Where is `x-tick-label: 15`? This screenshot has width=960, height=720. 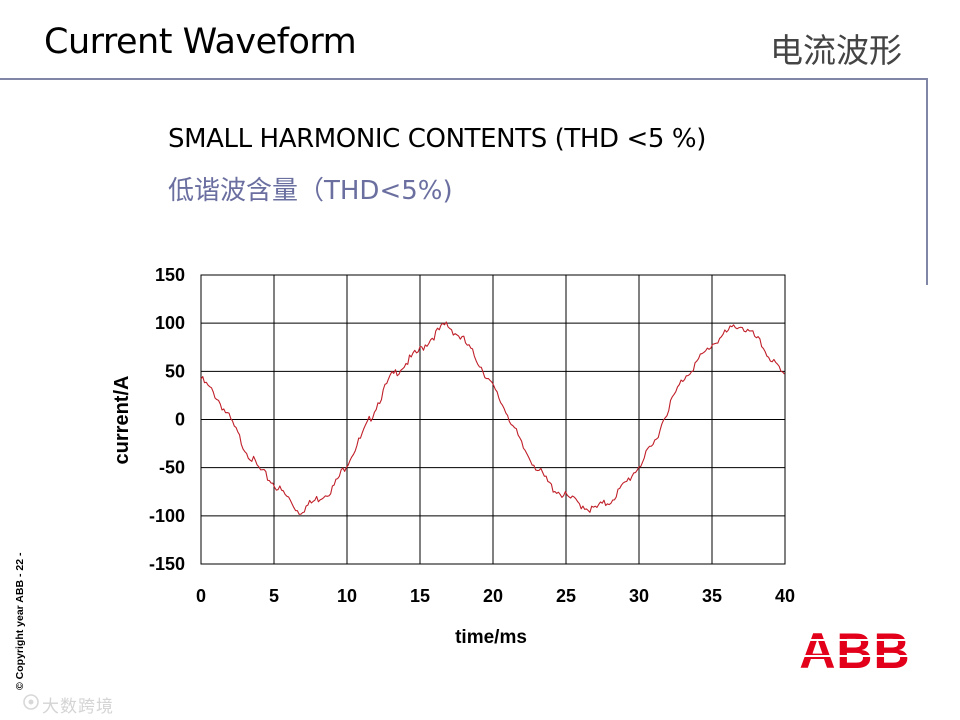 x-tick-label: 15 is located at coordinates (420, 596).